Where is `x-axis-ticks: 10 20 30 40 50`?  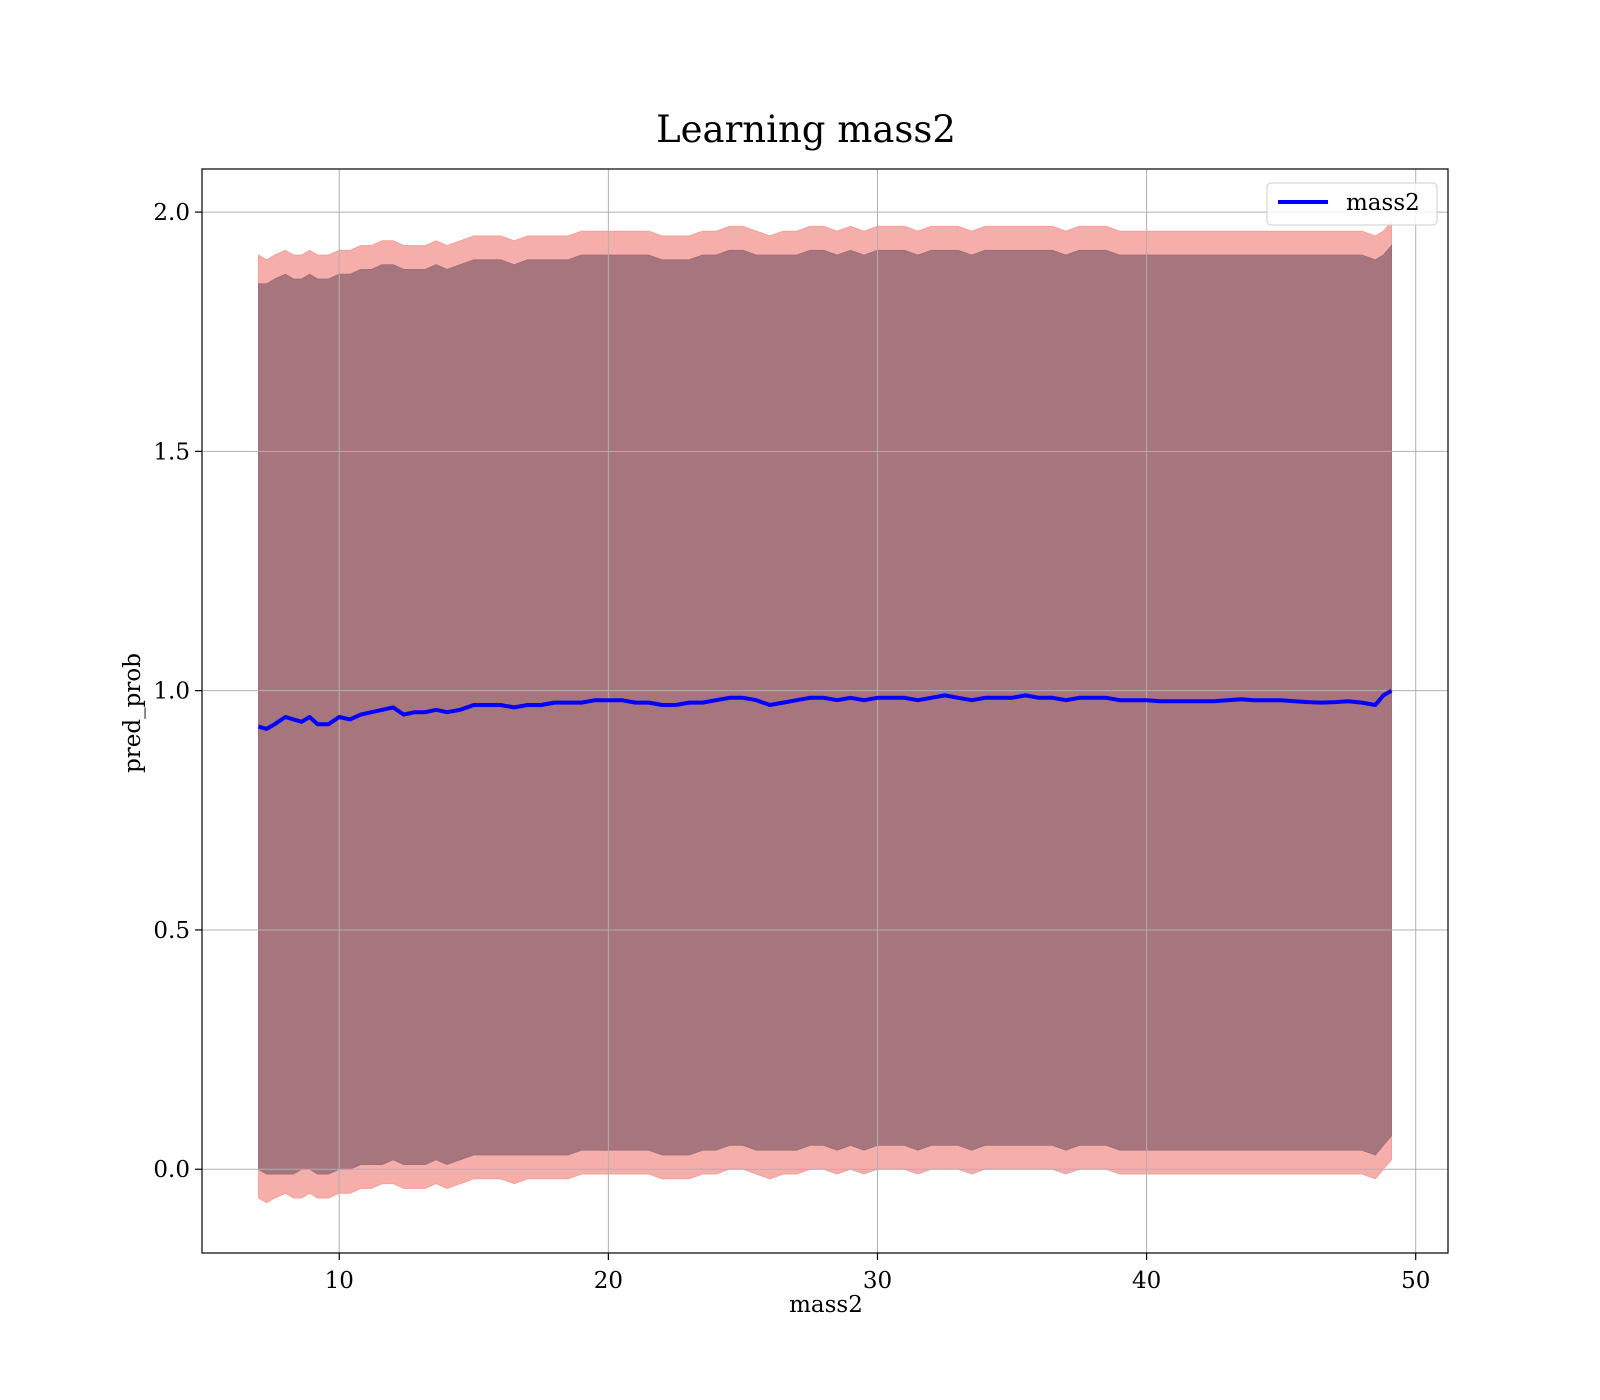 x-axis-ticks: 10 20 30 40 50 is located at coordinates (877, 1273).